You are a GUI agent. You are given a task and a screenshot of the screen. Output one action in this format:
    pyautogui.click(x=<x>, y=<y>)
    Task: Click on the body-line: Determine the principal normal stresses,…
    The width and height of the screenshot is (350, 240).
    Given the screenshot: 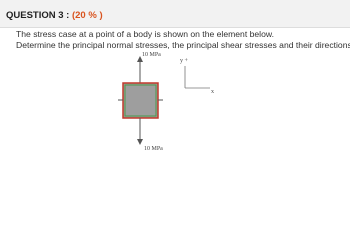 What is the action you would take?
    pyautogui.click(x=183, y=45)
    